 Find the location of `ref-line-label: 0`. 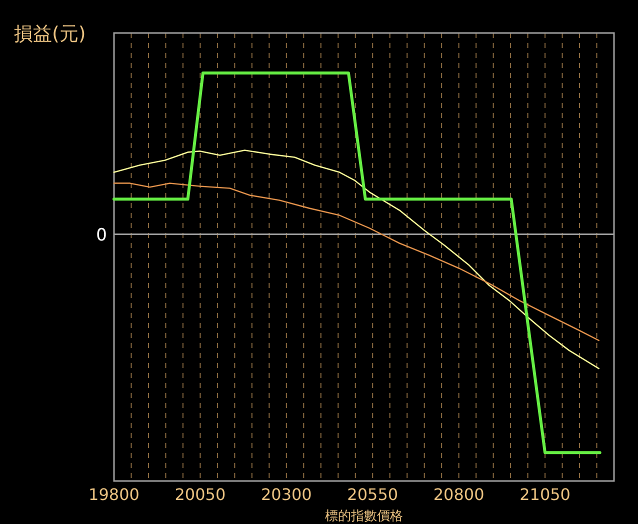

ref-line-label: 0 is located at coordinates (101, 235).